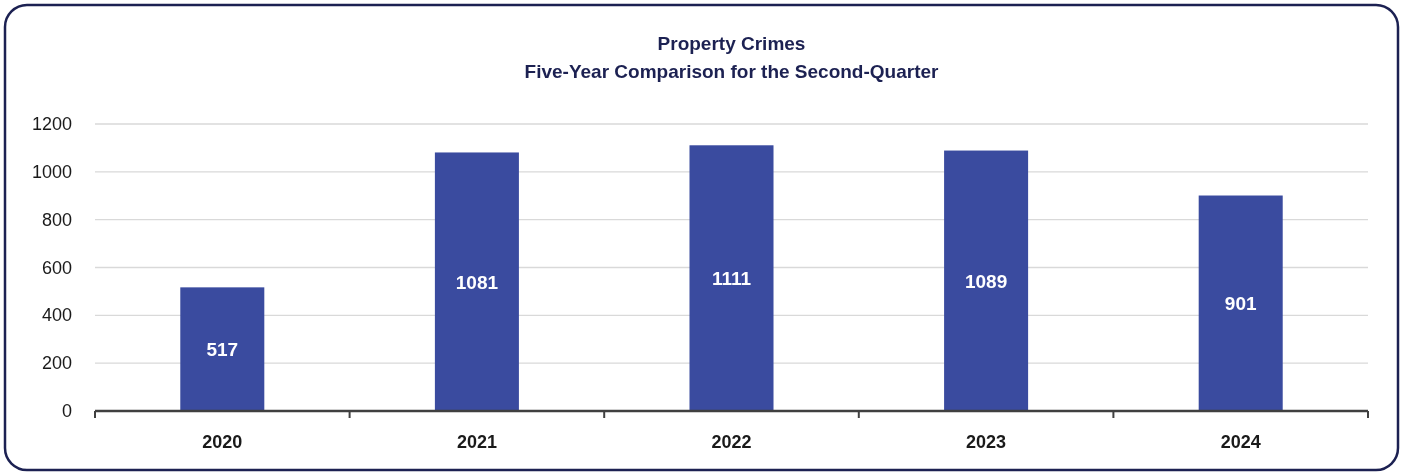 The width and height of the screenshot is (1403, 475). I want to click on y-tick-label: 0, so click(66, 411).